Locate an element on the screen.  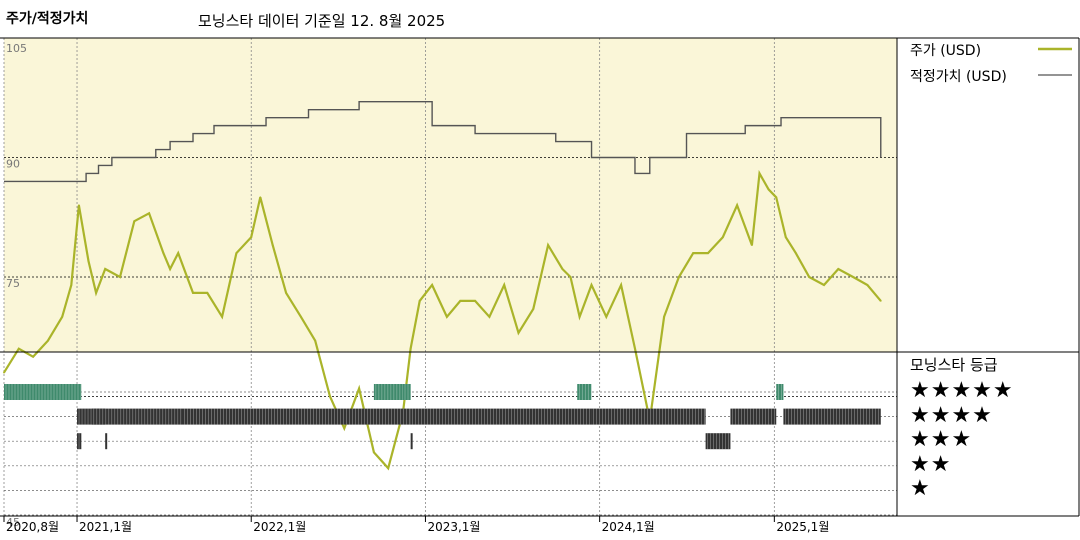
chart-title: 주가/적정가치 is located at coordinates (47, 19).